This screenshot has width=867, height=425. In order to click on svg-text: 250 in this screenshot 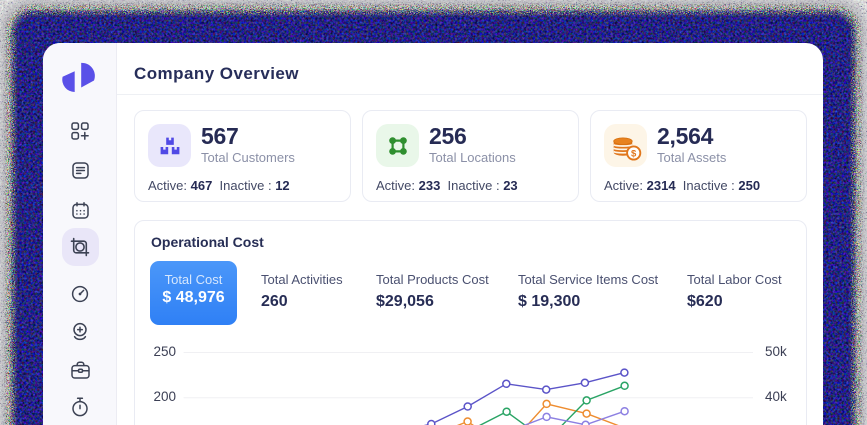, I will do `click(164, 351)`.